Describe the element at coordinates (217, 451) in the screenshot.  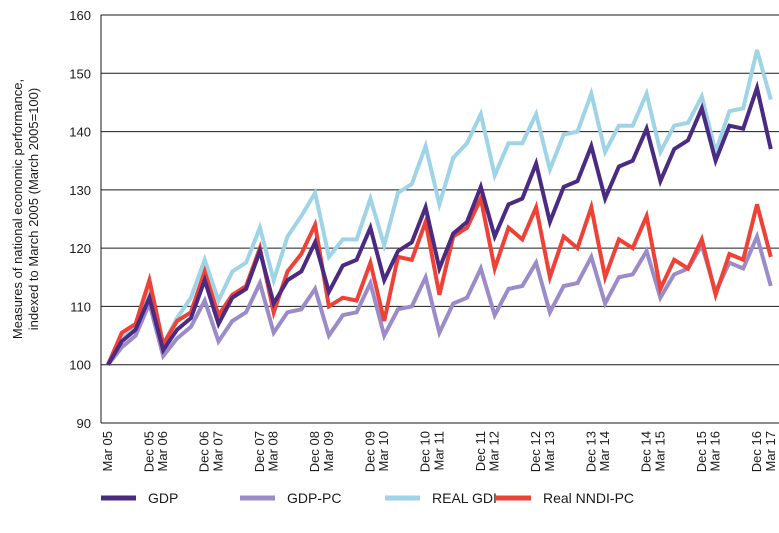
I see `x-tick-label: Mar 07` at that location.